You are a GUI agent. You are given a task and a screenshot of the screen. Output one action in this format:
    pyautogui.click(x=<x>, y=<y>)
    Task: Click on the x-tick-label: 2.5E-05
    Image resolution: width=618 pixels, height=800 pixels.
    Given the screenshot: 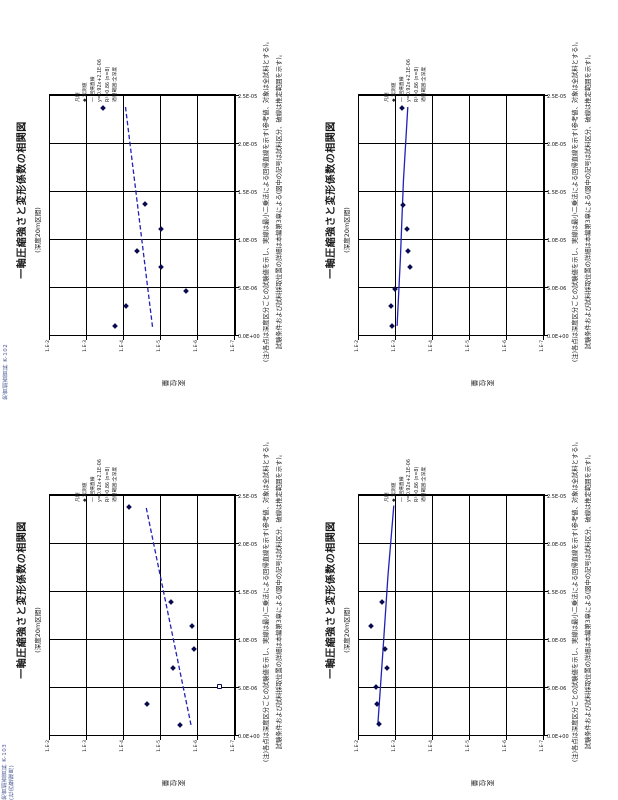 What is the action you would take?
    pyautogui.click(x=556, y=497)
    